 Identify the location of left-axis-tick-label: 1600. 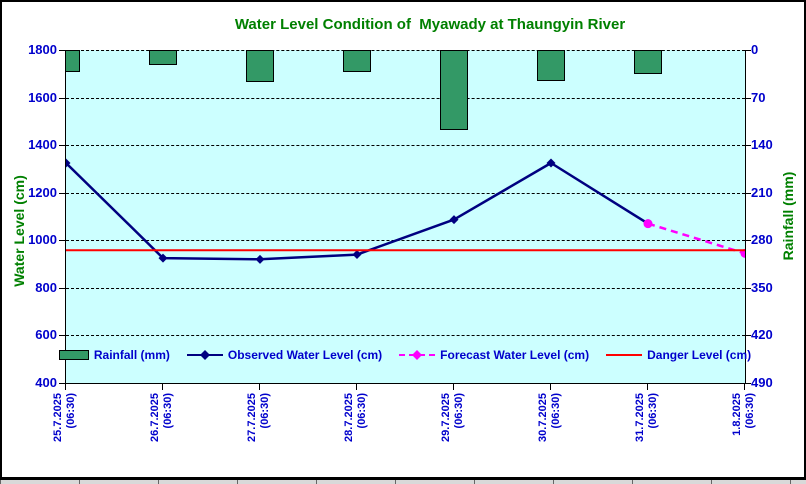
(42, 97).